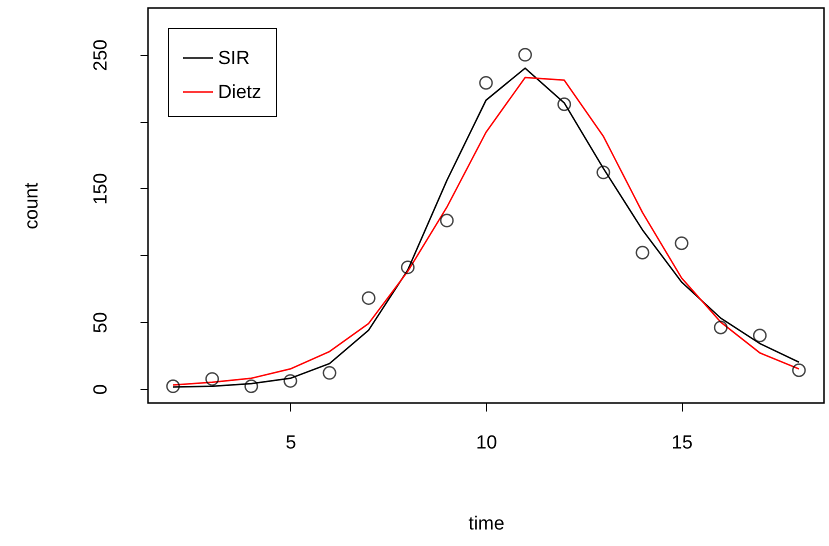 This screenshot has height=546, width=829. Describe the element at coordinates (101, 323) in the screenshot. I see `y-tick-label: 50` at that location.